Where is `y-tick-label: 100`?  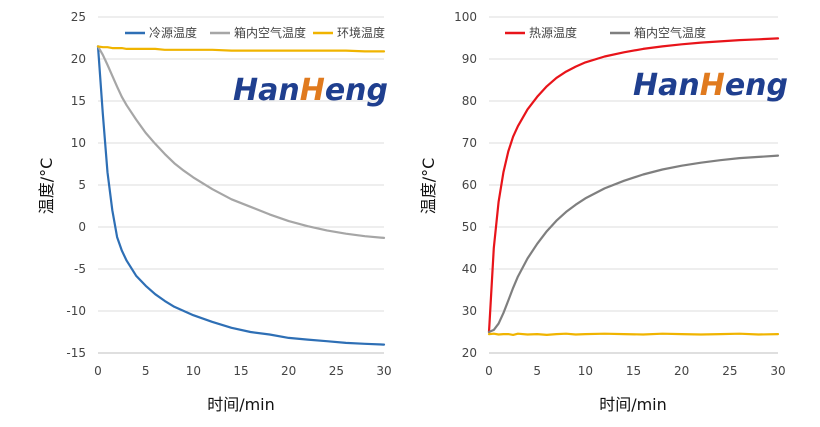
y-tick-label: 100 is located at coordinates (465, 17).